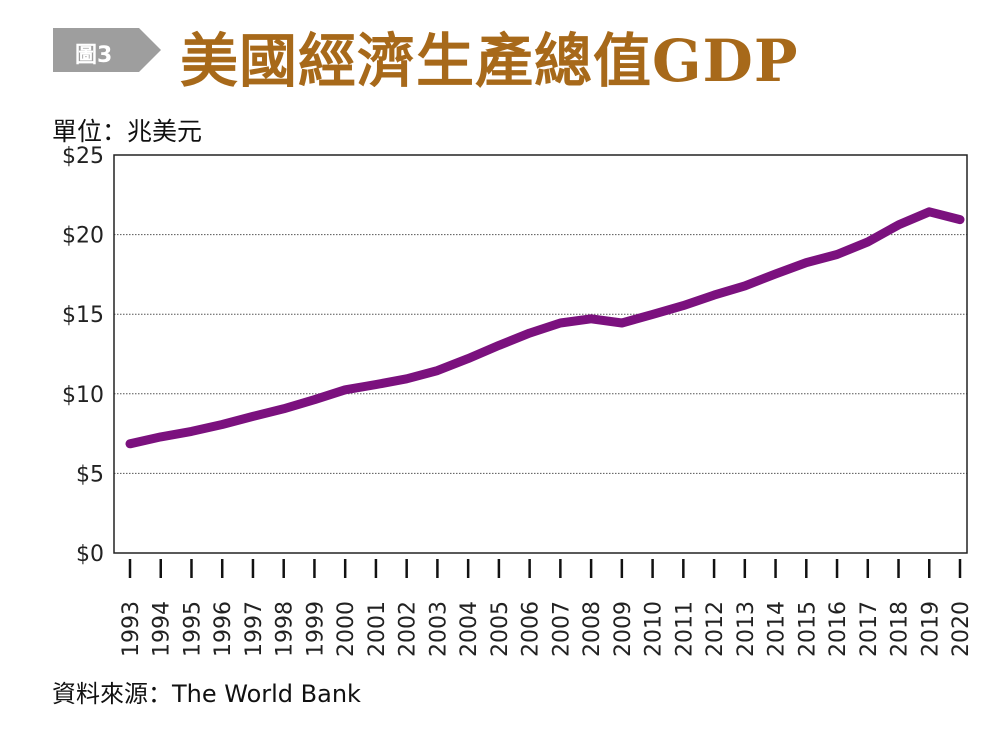 The image size is (1004, 742). Describe the element at coordinates (346, 629) in the screenshot. I see `x-tick-label: 2000` at that location.